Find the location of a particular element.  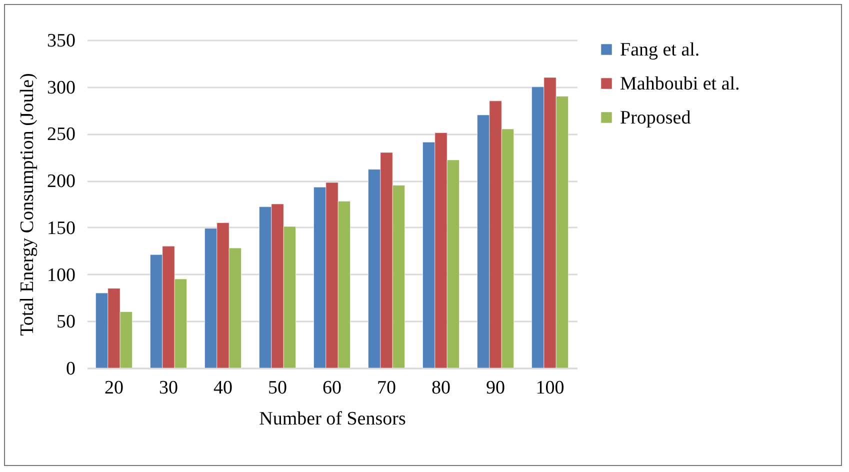

y-tick-label: 250 is located at coordinates (61, 135).